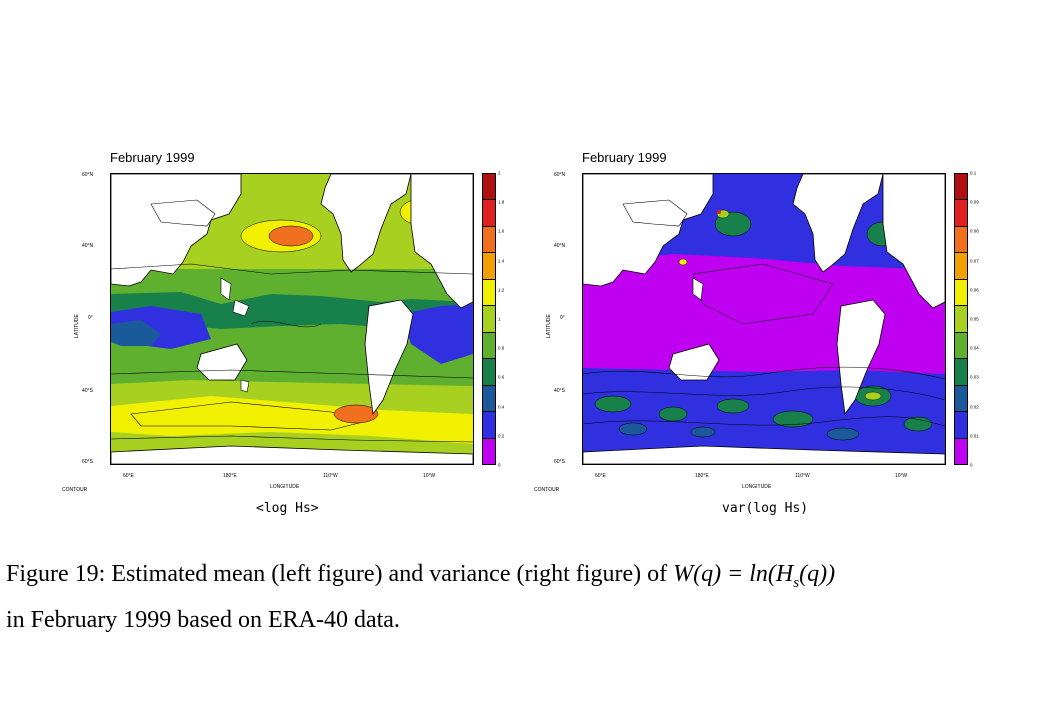 This screenshot has height=720, width=1040. Describe the element at coordinates (292, 319) in the screenshot. I see `left-ocean-map` at that location.